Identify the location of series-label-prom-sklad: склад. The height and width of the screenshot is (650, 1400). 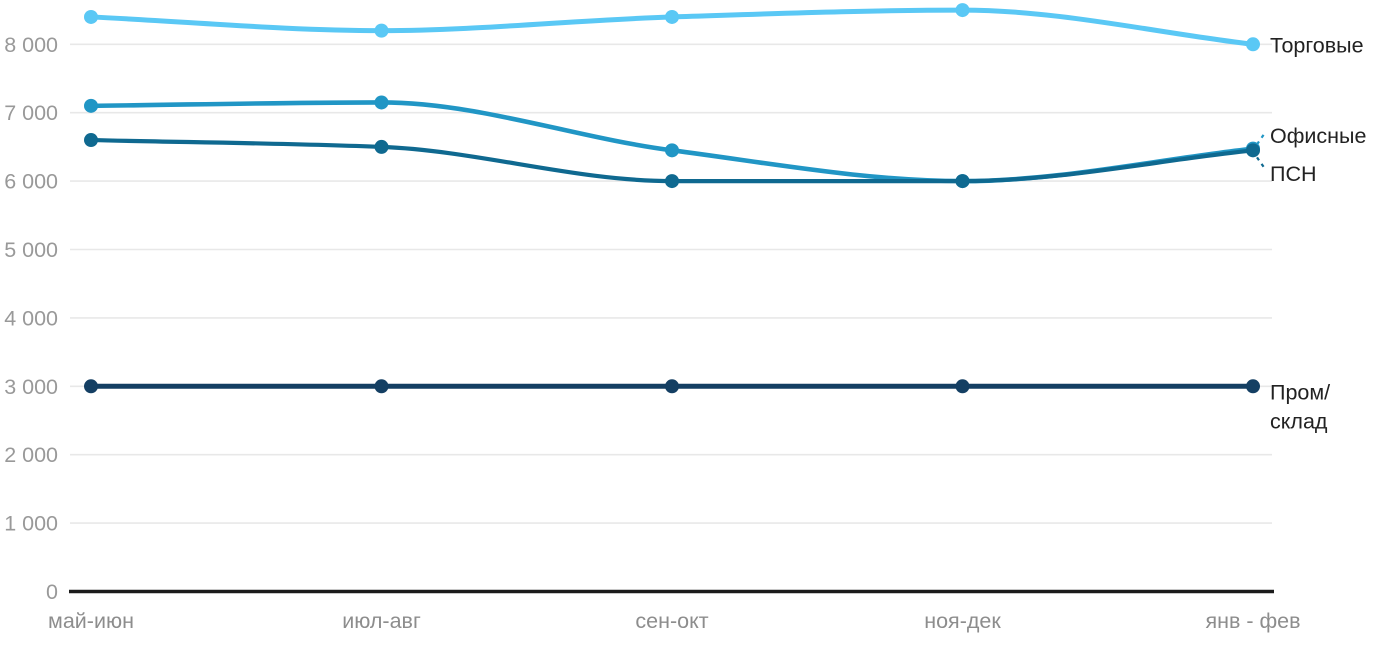
(1299, 421).